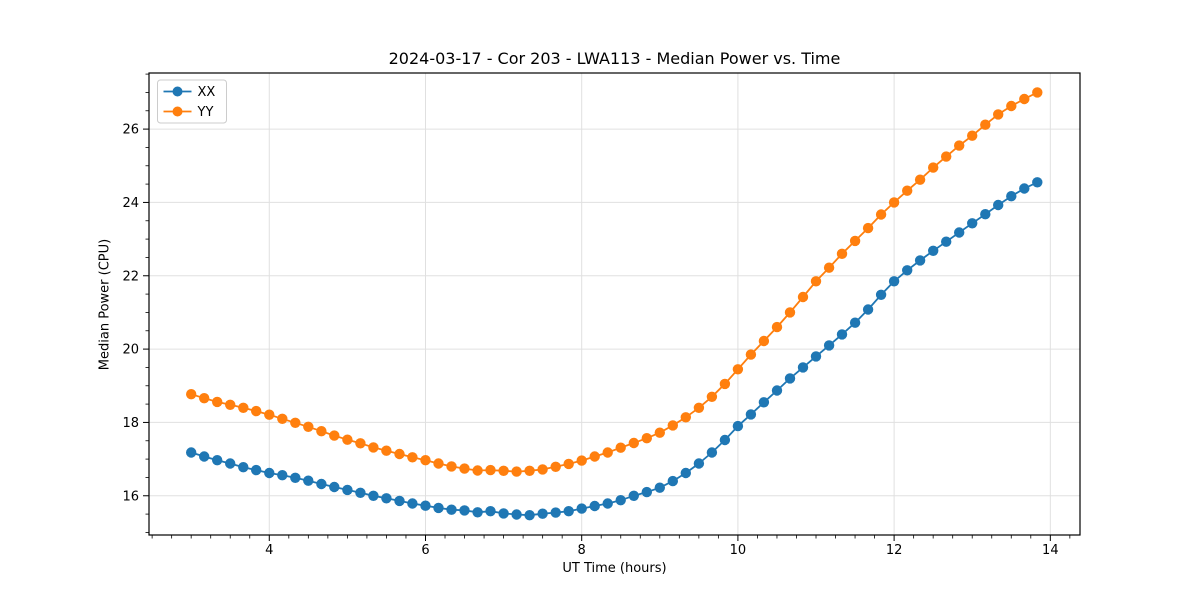 The image size is (1200, 600). I want to click on y-tick-label: 20, so click(130, 350).